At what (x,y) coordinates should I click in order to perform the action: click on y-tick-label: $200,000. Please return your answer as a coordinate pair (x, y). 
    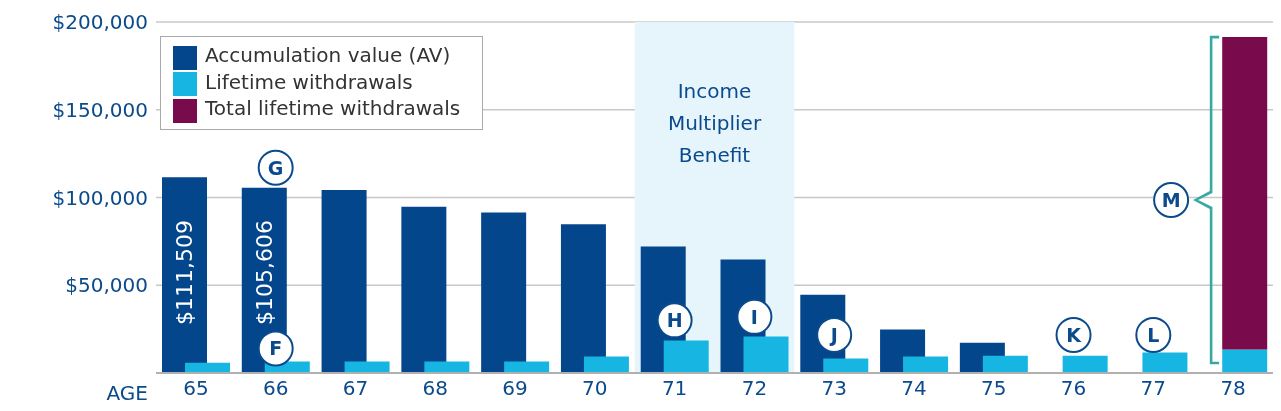
    Looking at the image, I should click on (100, 22).